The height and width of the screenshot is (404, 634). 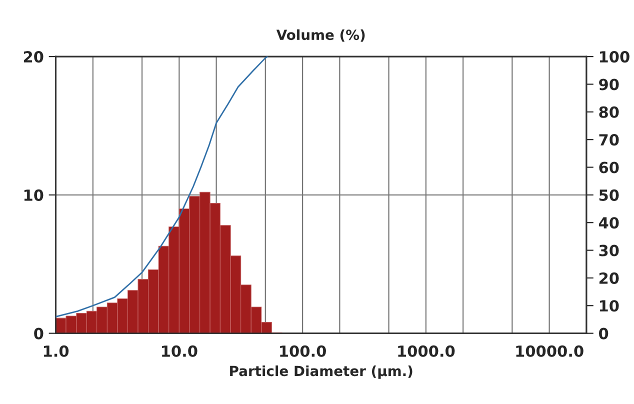 What do you see at coordinates (615, 57) in the screenshot?
I see `y2-tick-label: 100` at bounding box center [615, 57].